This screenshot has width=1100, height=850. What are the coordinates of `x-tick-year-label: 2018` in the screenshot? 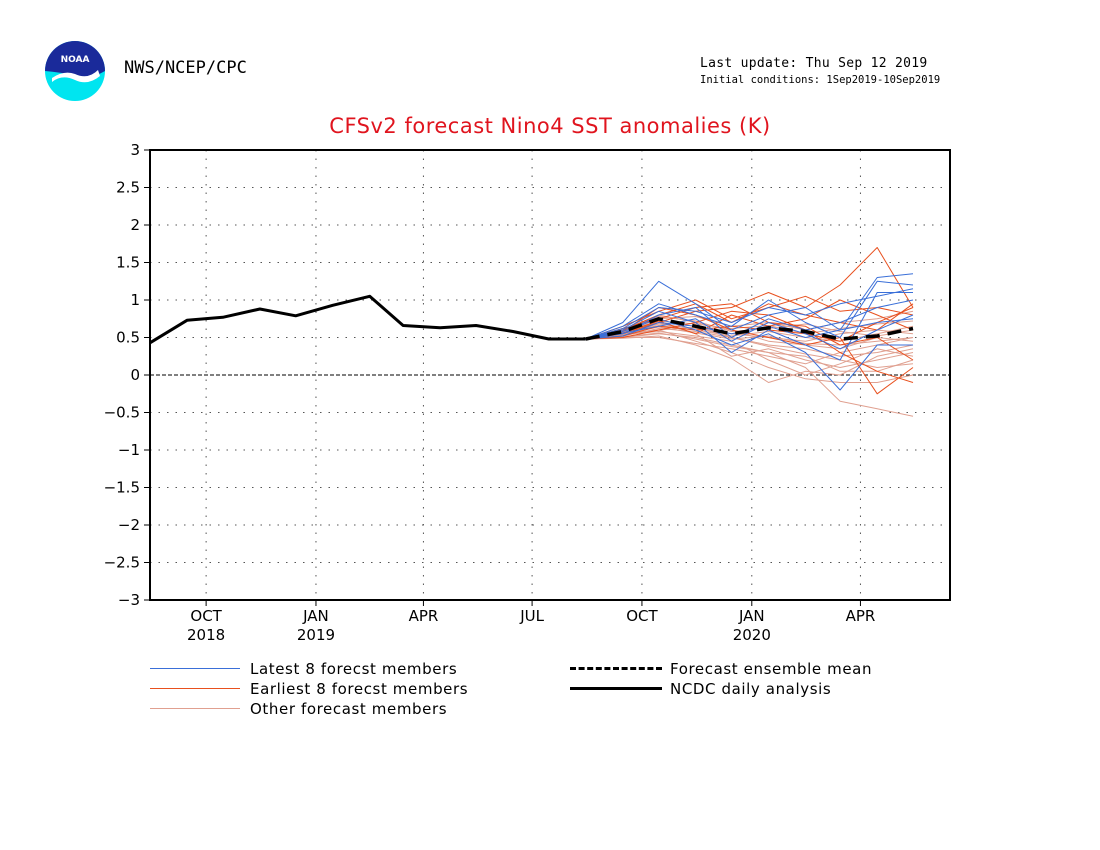 It's located at (206, 635).